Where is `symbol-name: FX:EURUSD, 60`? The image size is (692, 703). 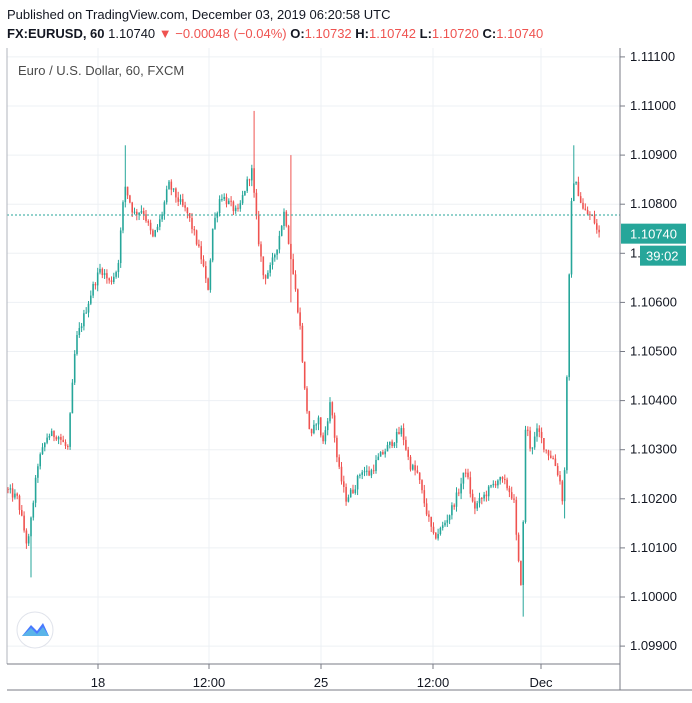
symbol-name: FX:EURUSD, 60 is located at coordinates (56, 33).